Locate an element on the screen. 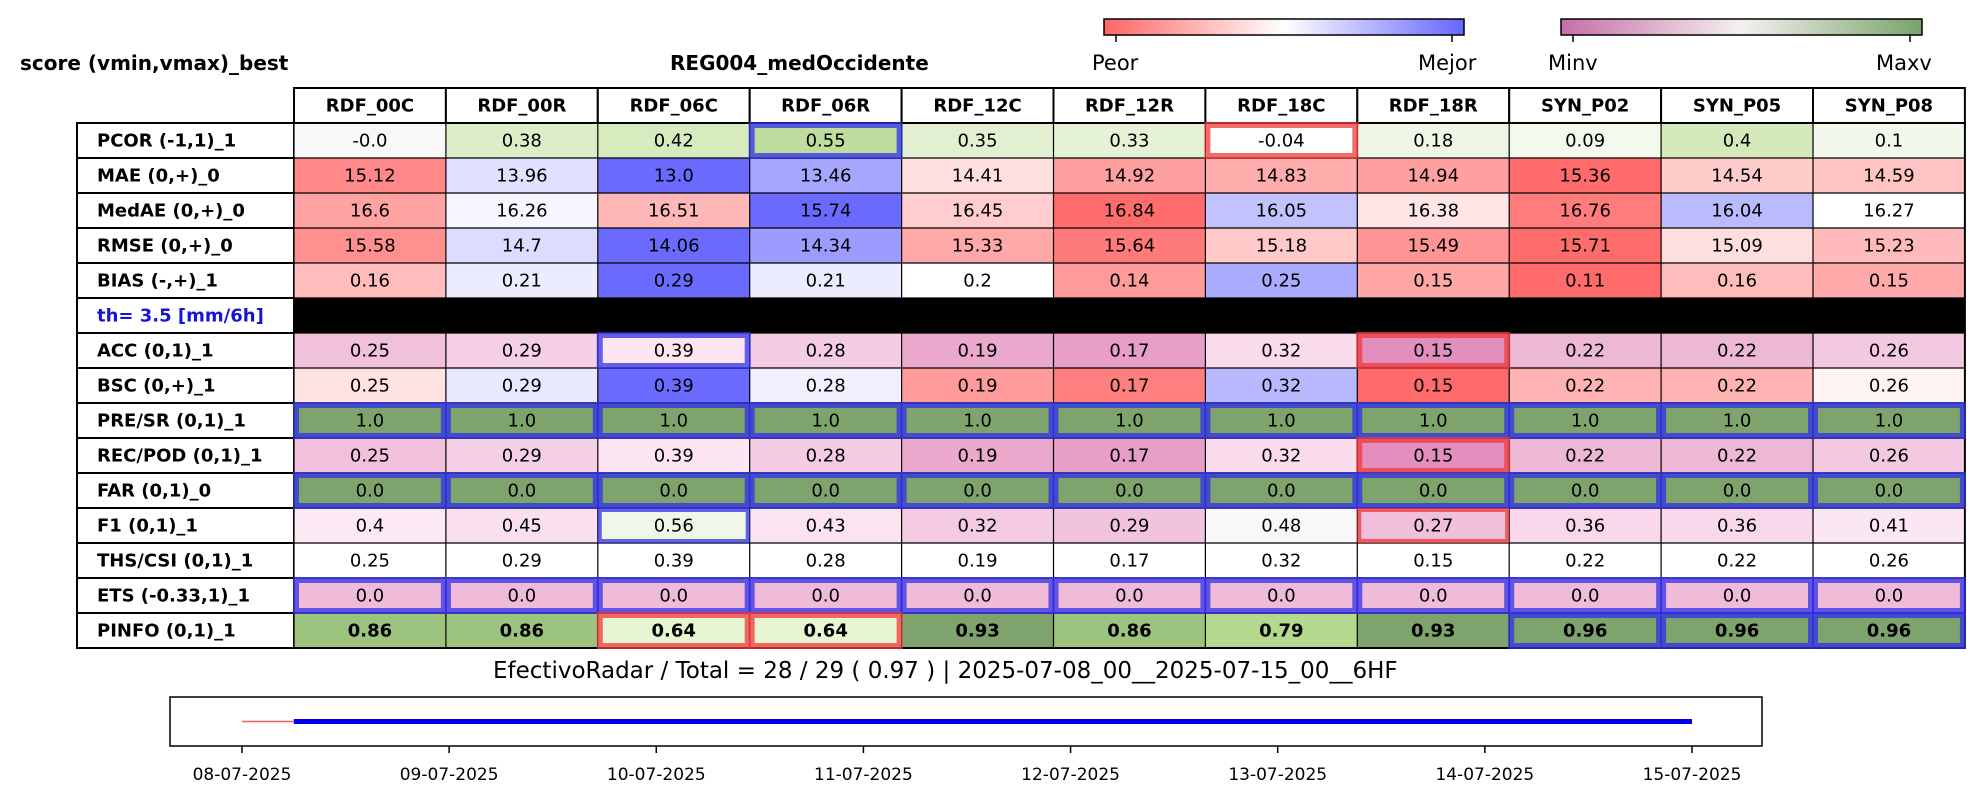  cell-value: 14.83 is located at coordinates (1282, 176).